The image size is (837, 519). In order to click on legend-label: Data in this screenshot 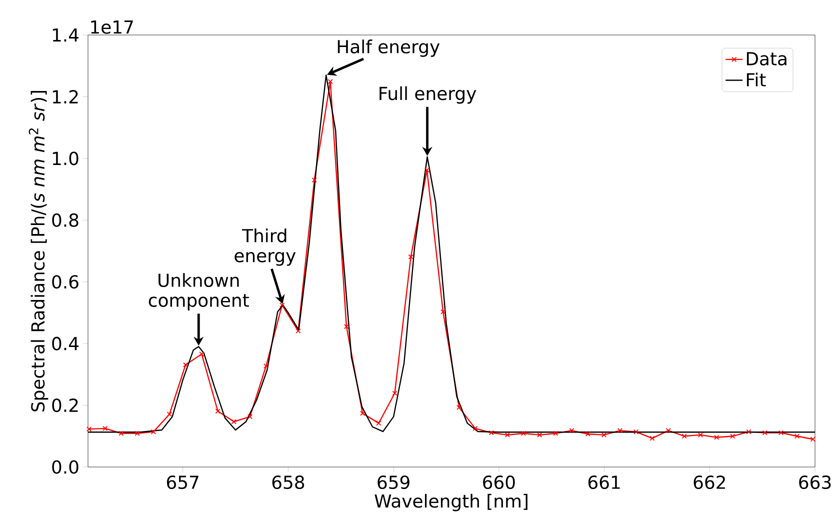, I will do `click(766, 59)`.